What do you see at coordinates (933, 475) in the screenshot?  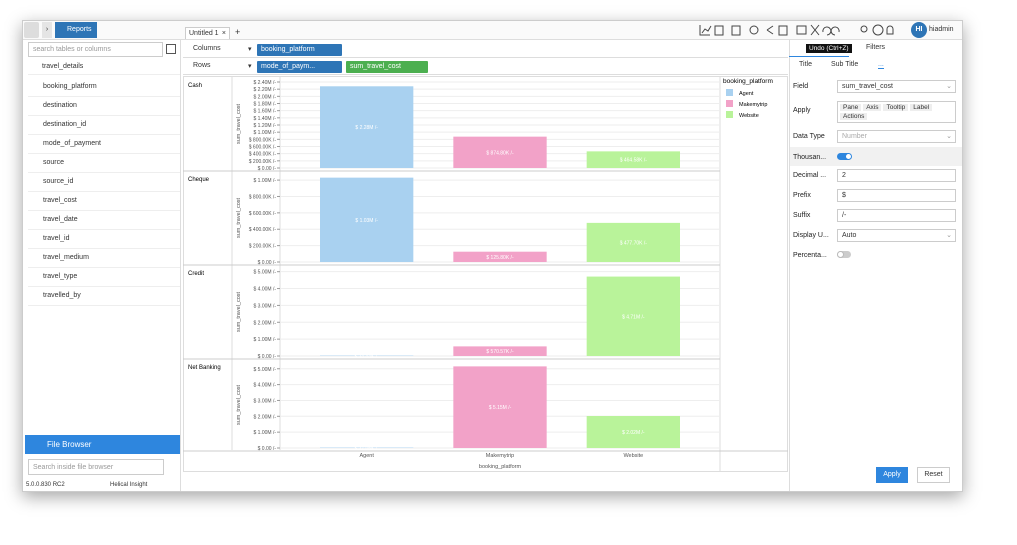 I see `reset-button: Reset` at bounding box center [933, 475].